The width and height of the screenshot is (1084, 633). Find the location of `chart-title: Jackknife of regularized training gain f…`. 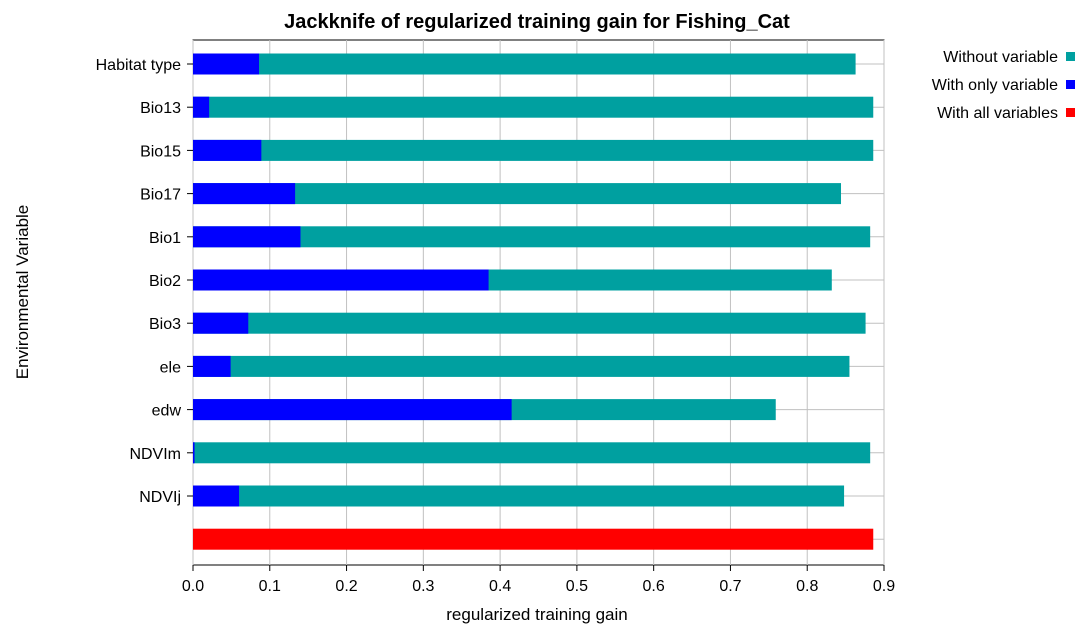

chart-title: Jackknife of regularized training gain f… is located at coordinates (537, 22).